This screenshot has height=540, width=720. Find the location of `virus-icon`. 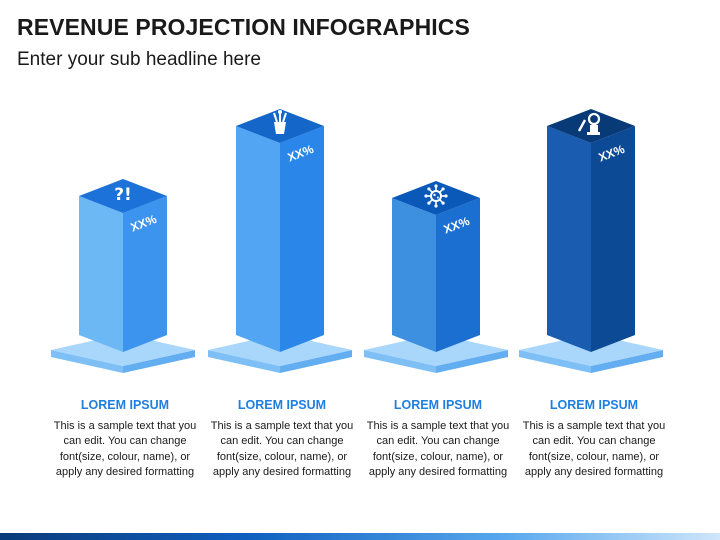

virus-icon is located at coordinates (436, 196).